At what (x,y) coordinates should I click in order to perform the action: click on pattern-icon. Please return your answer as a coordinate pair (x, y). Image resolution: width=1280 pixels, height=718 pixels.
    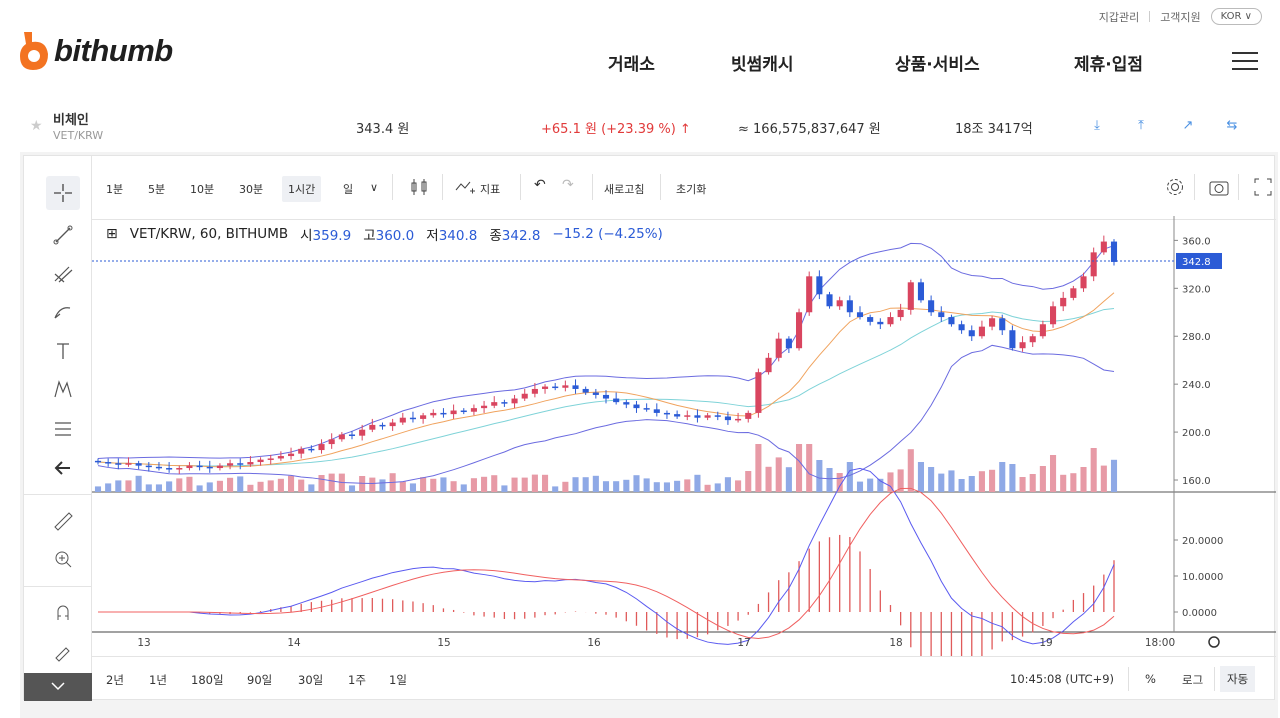
    Looking at the image, I should click on (63, 389).